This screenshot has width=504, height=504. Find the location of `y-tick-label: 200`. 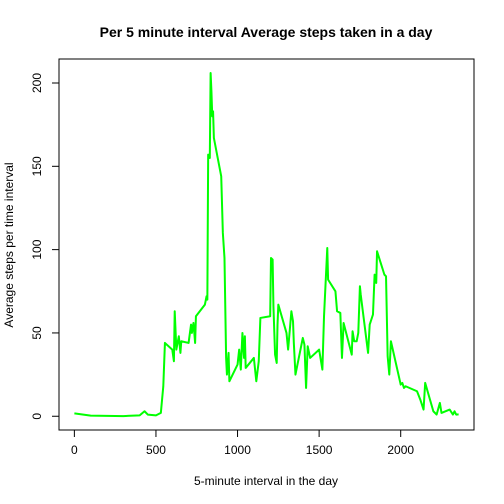

y-tick-label: 200 is located at coordinates (37, 83).